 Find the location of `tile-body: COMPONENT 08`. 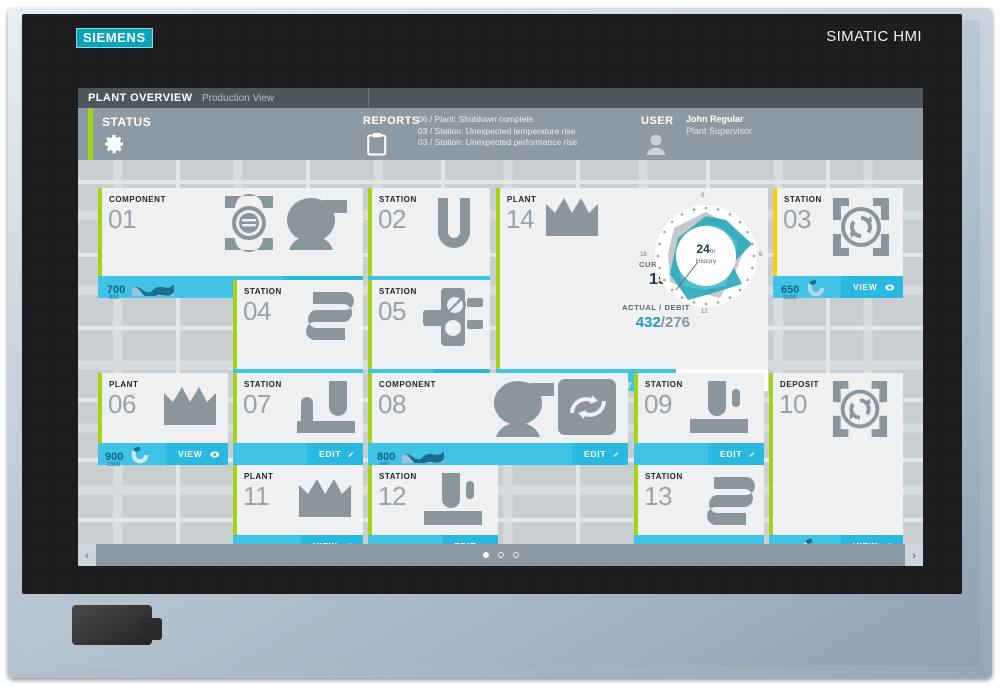

tile-body: COMPONENT 08 is located at coordinates (498, 408).